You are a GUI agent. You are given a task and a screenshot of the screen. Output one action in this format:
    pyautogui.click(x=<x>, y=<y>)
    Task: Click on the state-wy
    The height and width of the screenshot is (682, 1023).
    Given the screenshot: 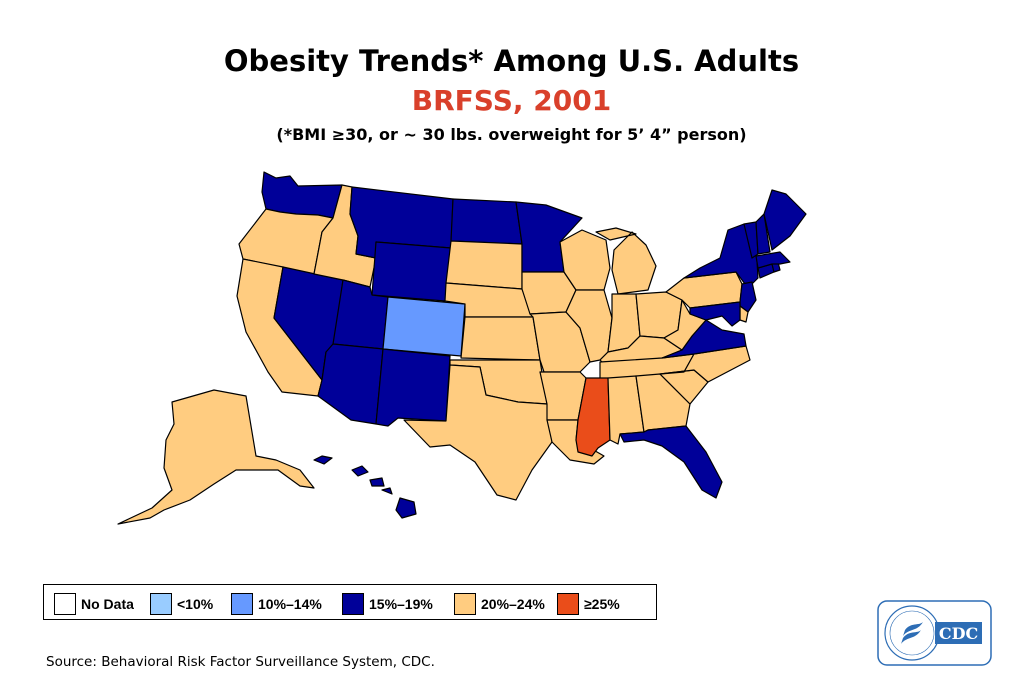 What is the action you would take?
    pyautogui.click(x=411, y=271)
    